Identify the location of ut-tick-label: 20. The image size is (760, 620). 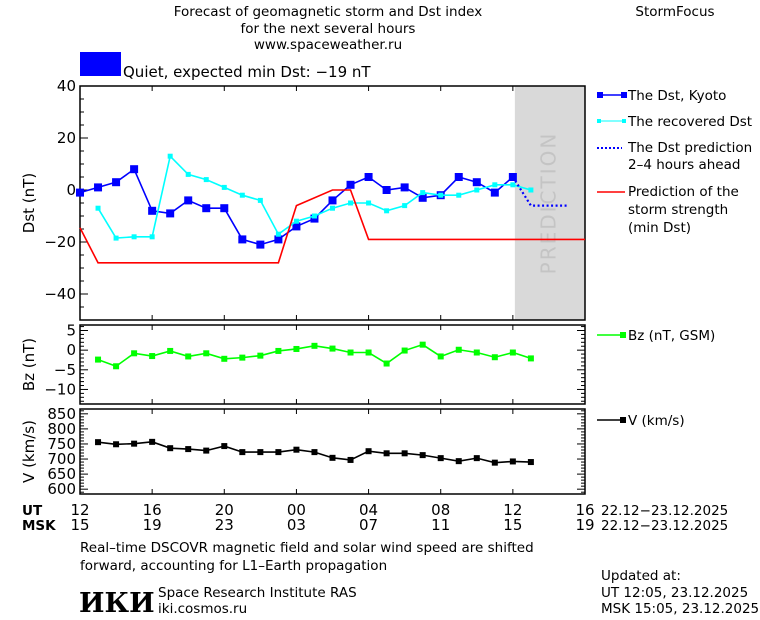
(224, 510).